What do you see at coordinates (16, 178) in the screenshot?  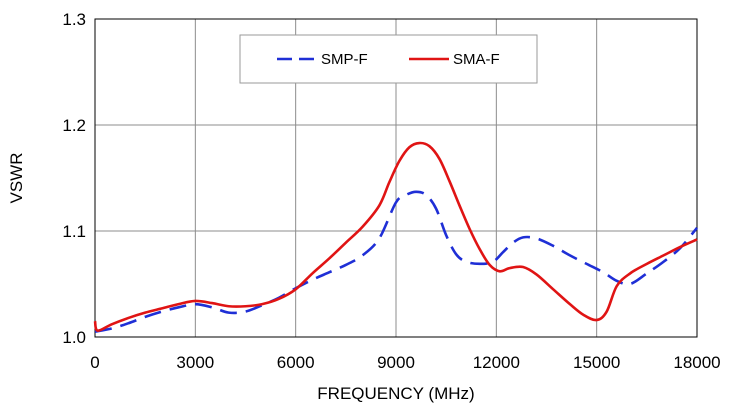 I see `y-axis-label: VSWR` at bounding box center [16, 178].